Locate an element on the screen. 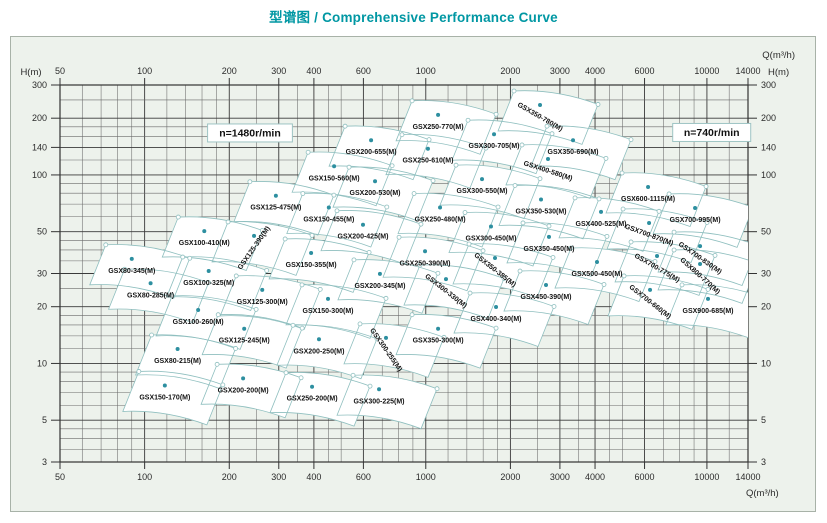 The width and height of the screenshot is (827, 523). x-tick-label-bottom: 50 is located at coordinates (60, 477).